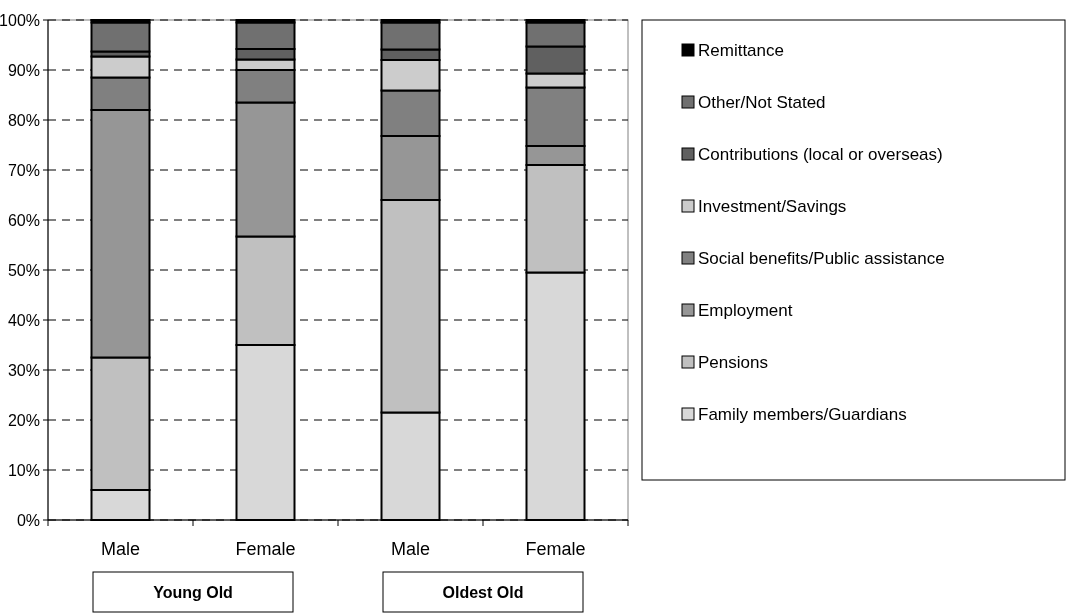  I want to click on y-tick-label: 10%, so click(23, 470).